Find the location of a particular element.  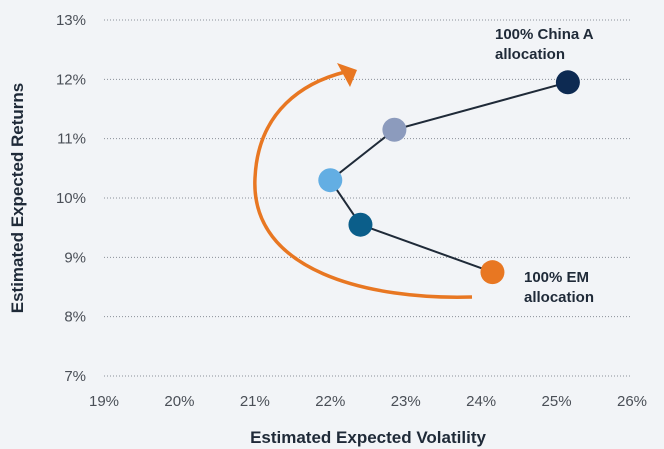

x-tick-label: 24% is located at coordinates (481, 401).